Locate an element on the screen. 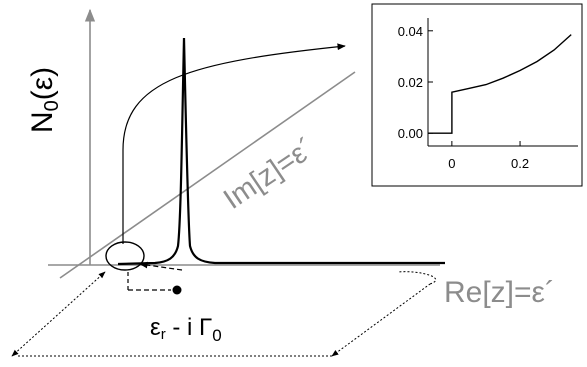 The height and width of the screenshot is (367, 587). y-axis-label: N0(ε) is located at coordinates (44, 100).